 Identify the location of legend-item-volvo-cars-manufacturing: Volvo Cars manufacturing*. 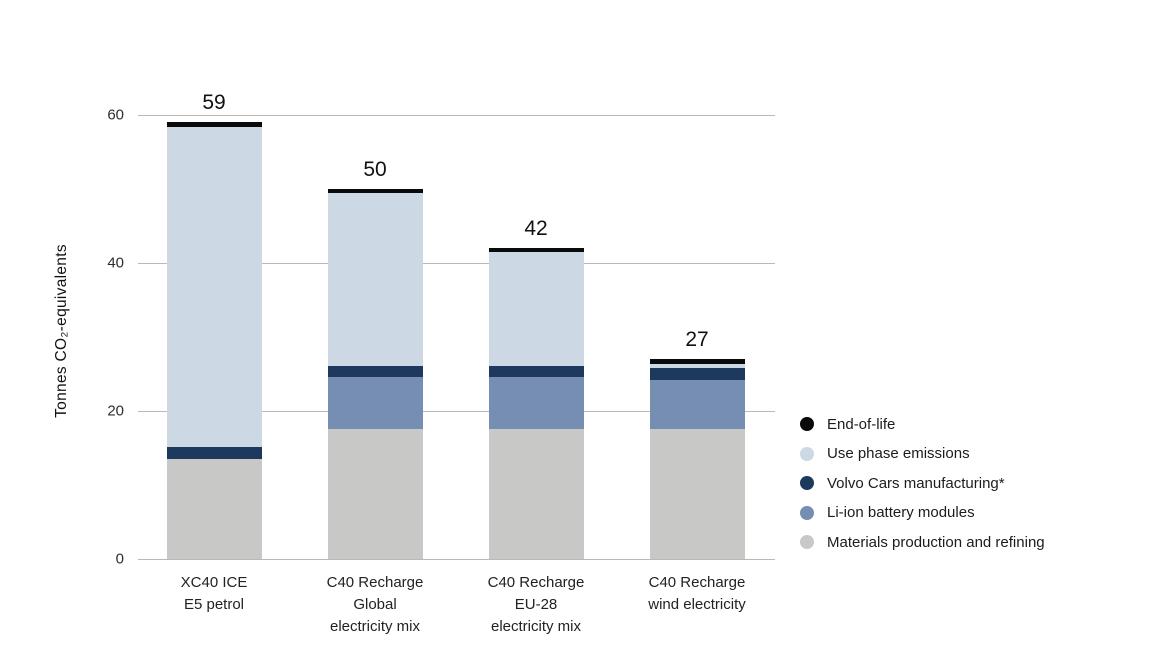
(902, 483).